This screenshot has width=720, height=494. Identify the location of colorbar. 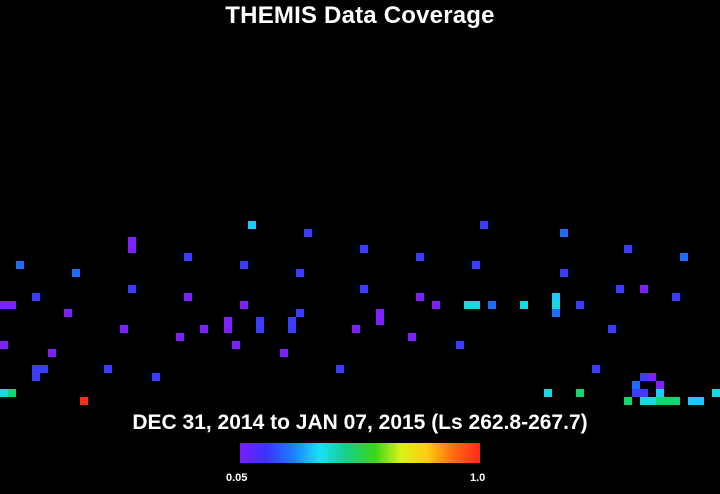
(360, 453).